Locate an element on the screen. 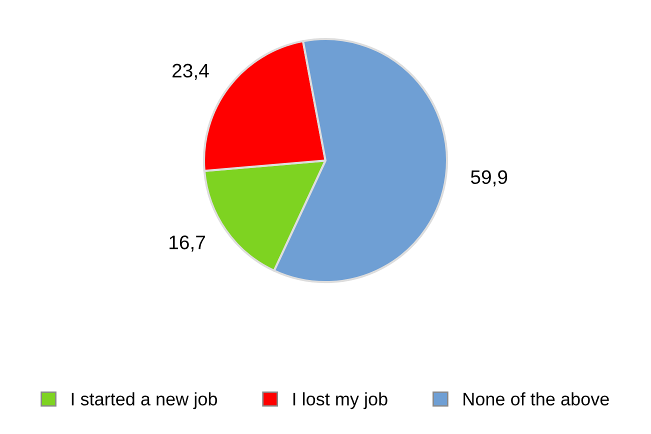 The width and height of the screenshot is (651, 434). legend-label: I started a new job is located at coordinates (144, 401).